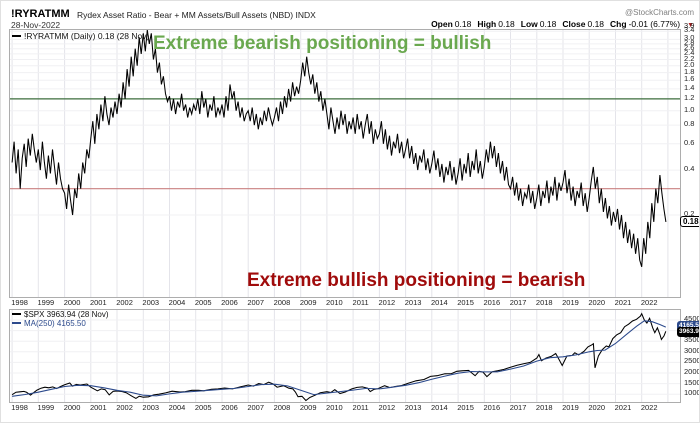 The height and width of the screenshot is (423, 700). Describe the element at coordinates (203, 407) in the screenshot. I see `lower-x-axis-label: 2005` at that location.